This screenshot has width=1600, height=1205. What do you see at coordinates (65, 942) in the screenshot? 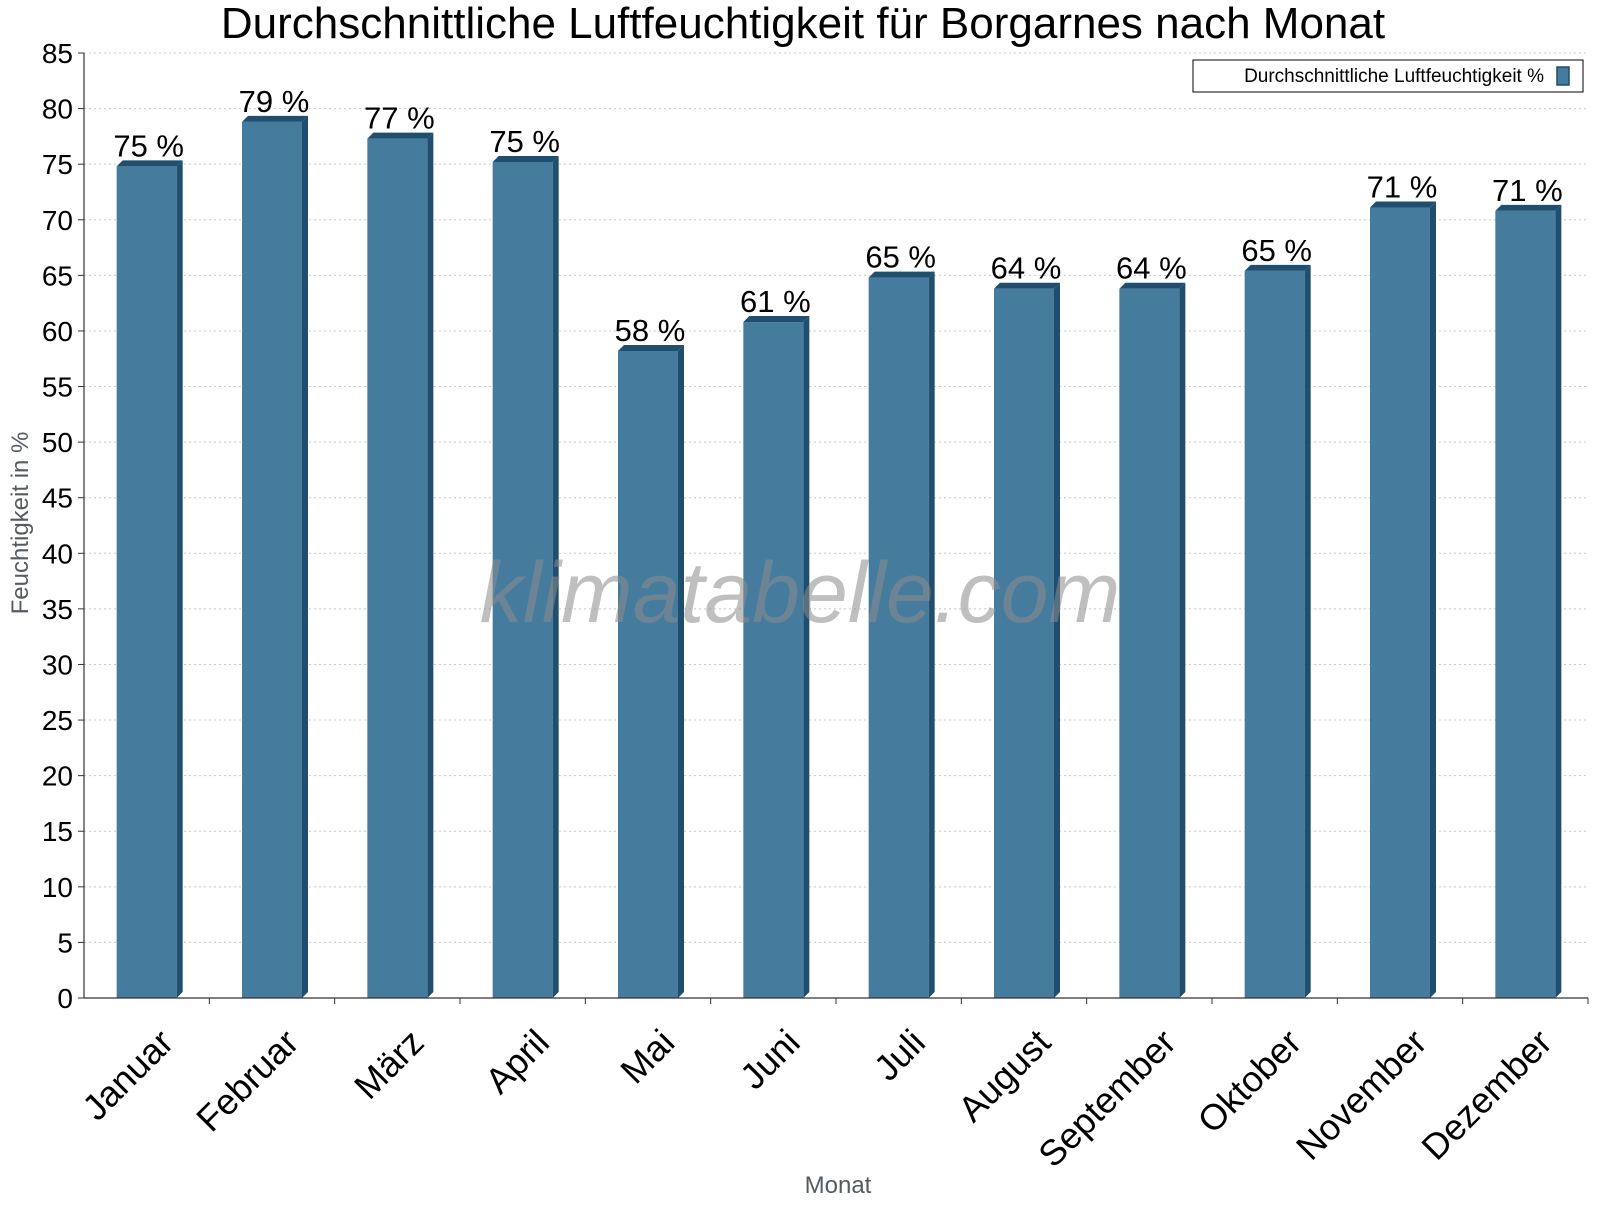
I see `y-tick-label: 5` at bounding box center [65, 942].